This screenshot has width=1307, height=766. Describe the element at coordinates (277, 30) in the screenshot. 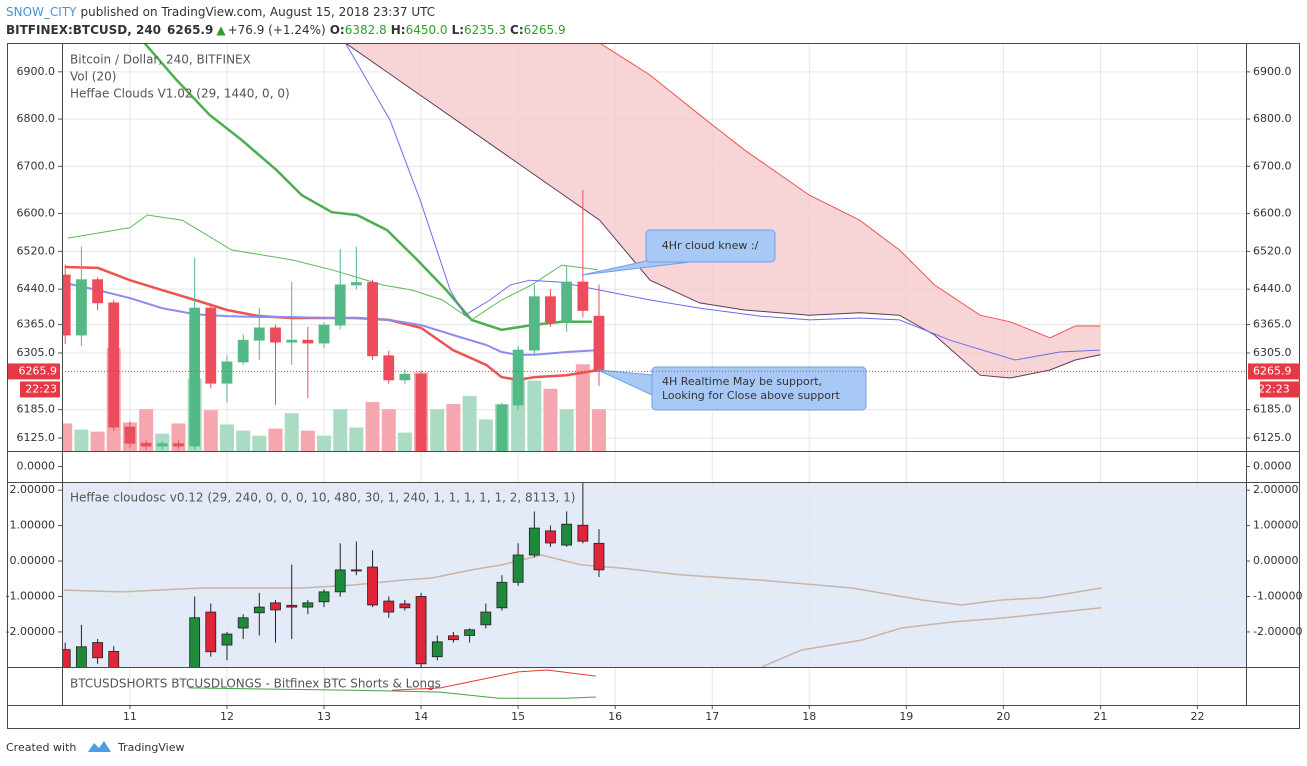

I see `change: +76.9 (+1.24%)` at that location.